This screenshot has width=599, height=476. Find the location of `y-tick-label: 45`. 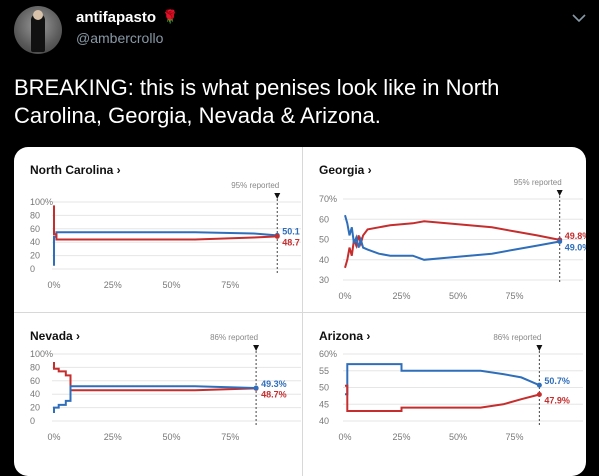

y-tick-label: 45 is located at coordinates (324, 404).